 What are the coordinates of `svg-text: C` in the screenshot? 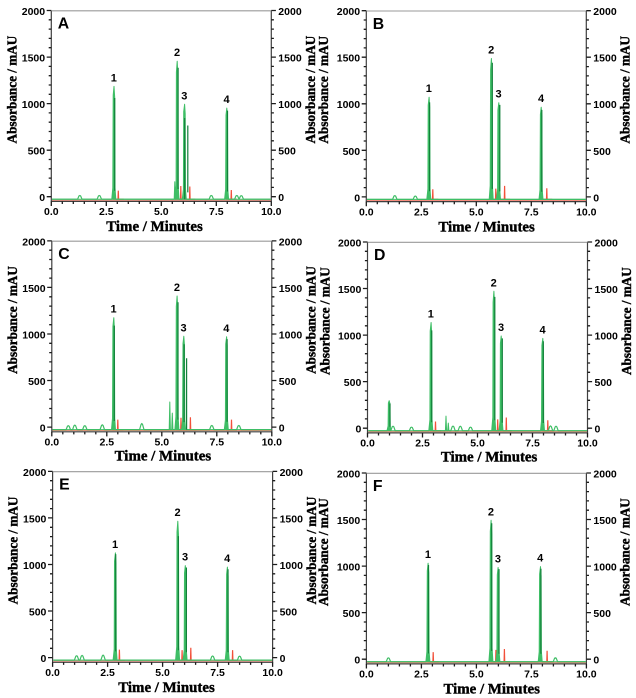 It's located at (63, 254).